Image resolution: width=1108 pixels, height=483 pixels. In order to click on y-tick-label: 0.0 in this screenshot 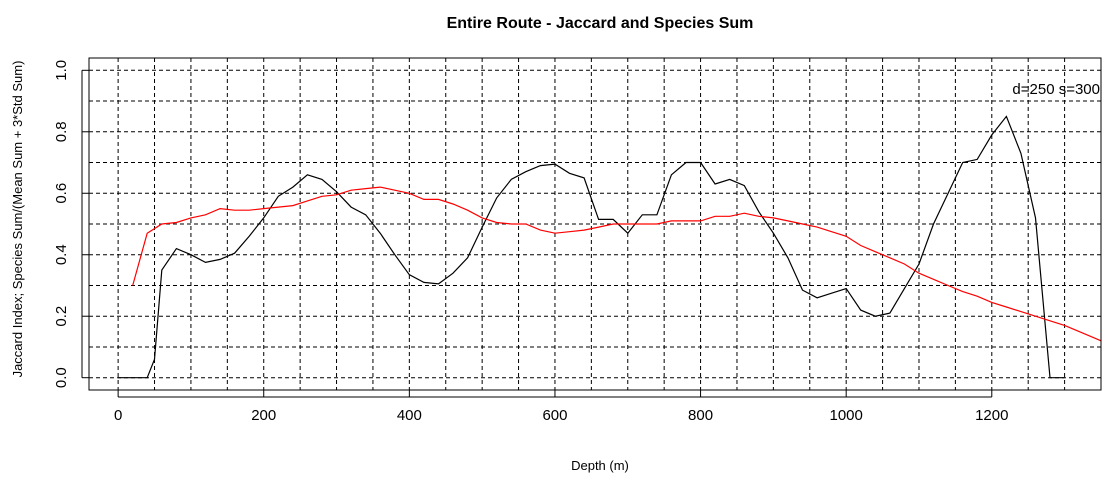, I will do `click(61, 377)`.